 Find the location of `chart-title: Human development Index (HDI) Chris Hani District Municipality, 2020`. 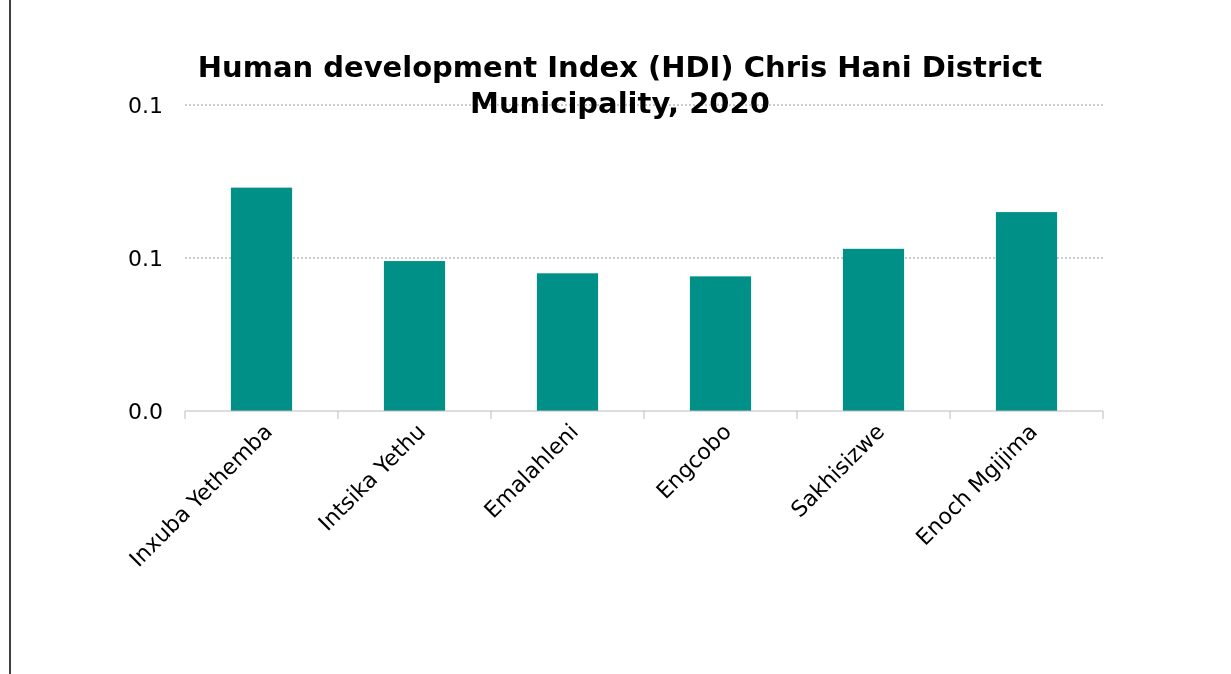

chart-title: Human development Index (HDI) Chris Hani District Municipality, 2020 is located at coordinates (620, 85).